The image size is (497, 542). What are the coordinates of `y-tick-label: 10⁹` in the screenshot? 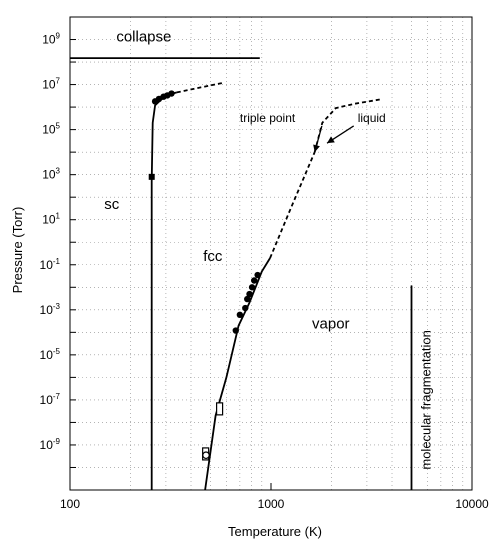 It's located at (51, 39).